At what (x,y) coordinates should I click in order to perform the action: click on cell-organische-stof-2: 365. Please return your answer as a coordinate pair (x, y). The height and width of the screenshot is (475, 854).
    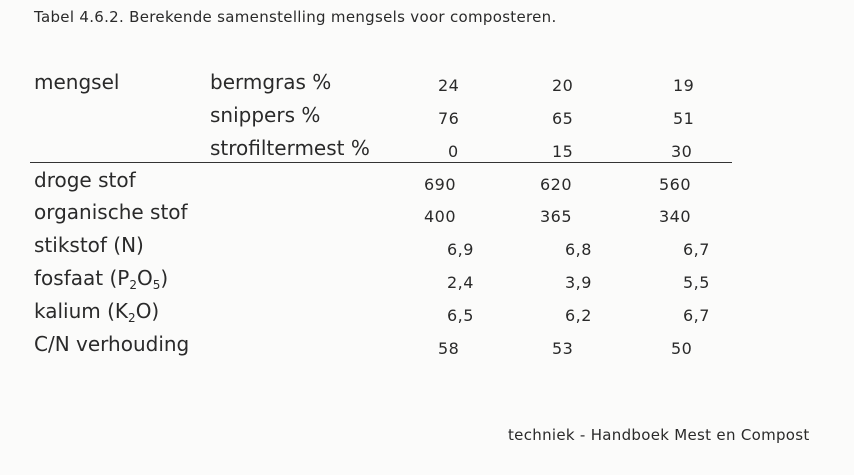
    Looking at the image, I should click on (556, 216).